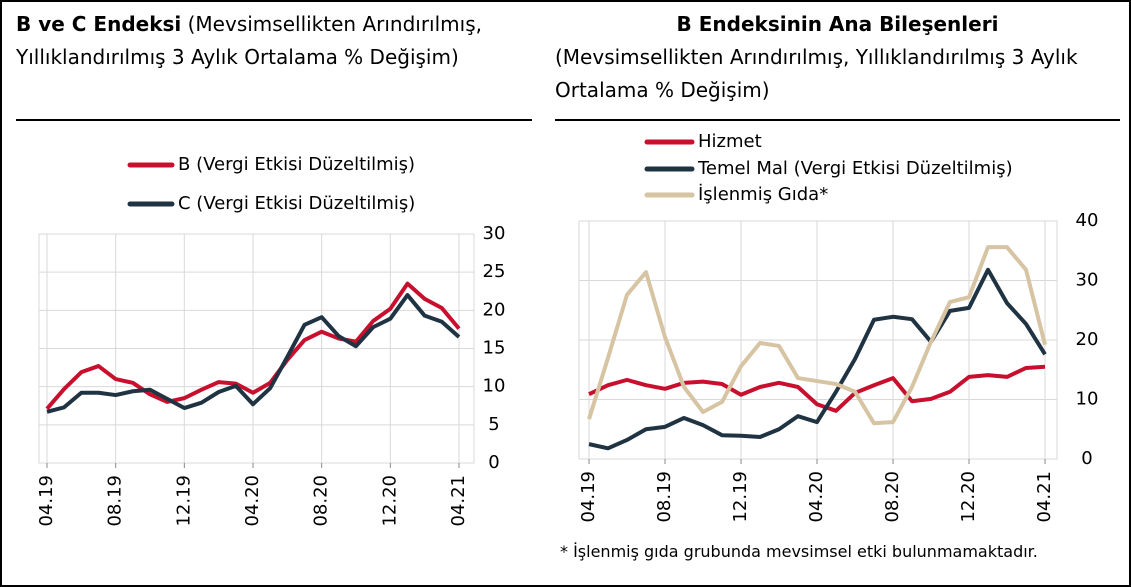 The height and width of the screenshot is (587, 1131). What do you see at coordinates (837, 24) in the screenshot?
I see `chart-title: B Endeksinin Ana Bileşenleri` at bounding box center [837, 24].